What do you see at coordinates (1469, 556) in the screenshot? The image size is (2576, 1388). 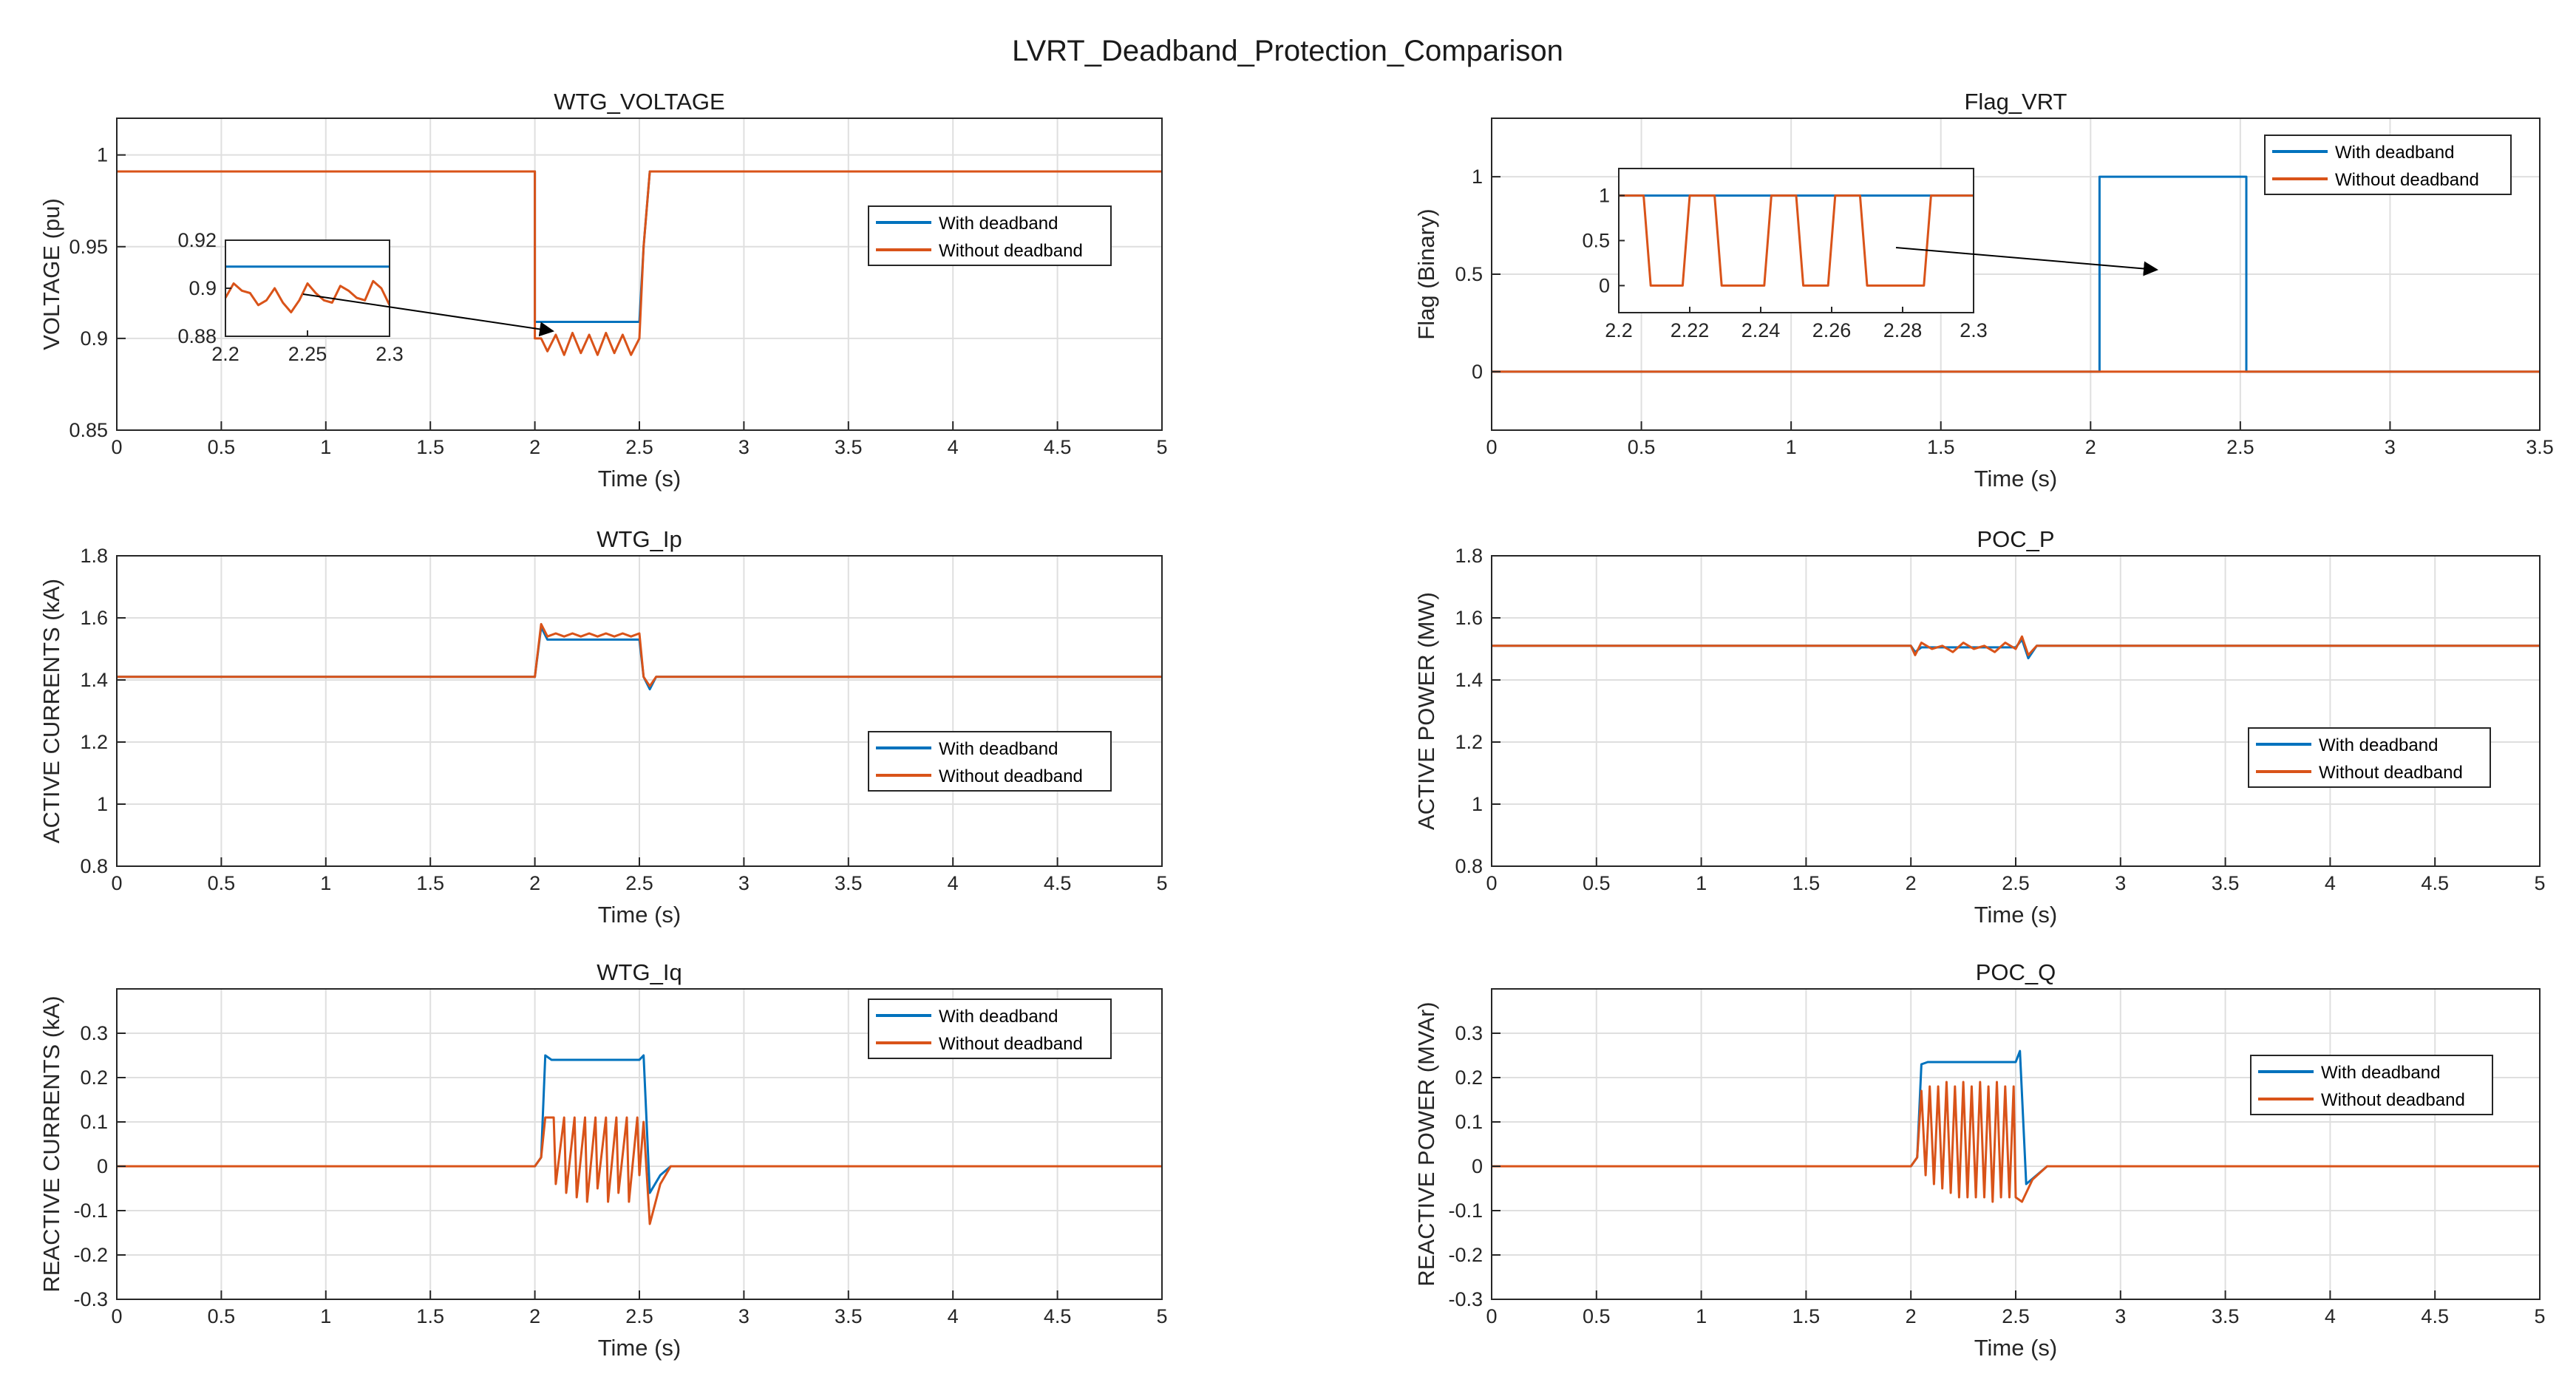 I see `y-tick-label: 1.8` at bounding box center [1469, 556].